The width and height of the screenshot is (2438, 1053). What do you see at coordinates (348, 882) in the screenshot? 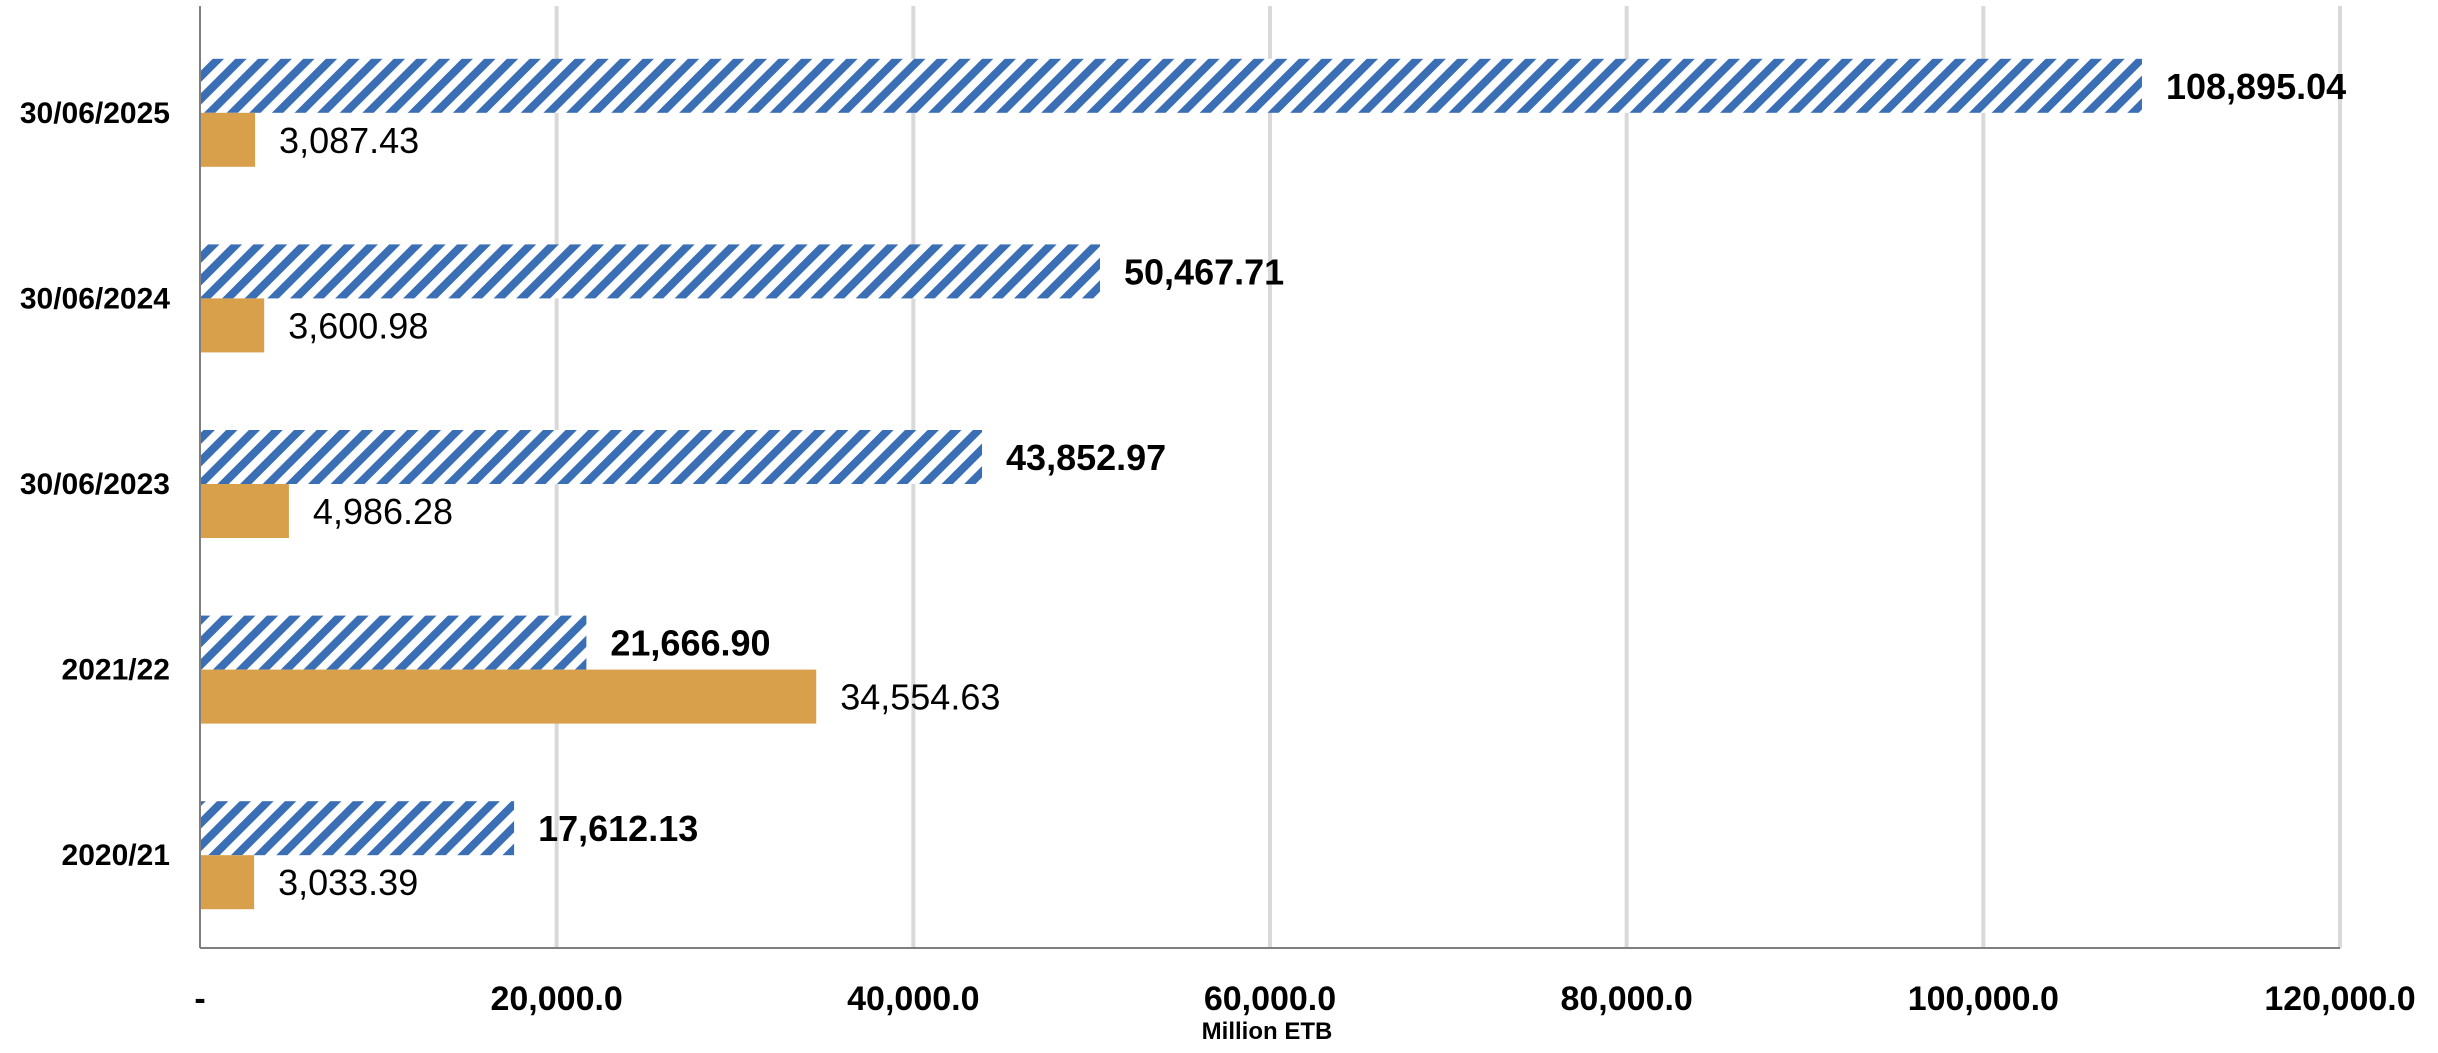
I see `data-label: 3,033.39` at bounding box center [348, 882].